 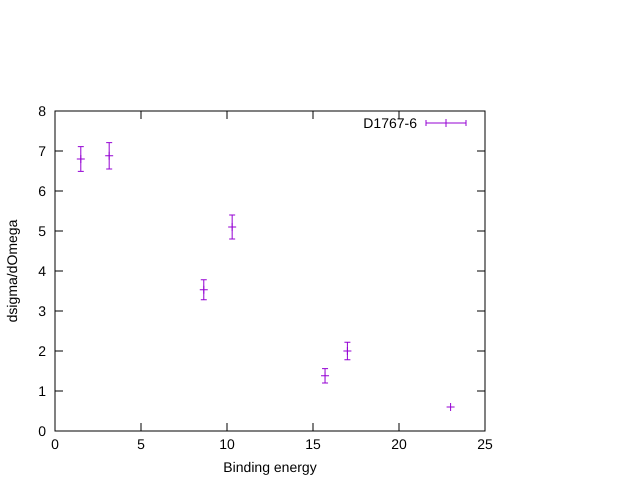 What do you see at coordinates (270, 467) in the screenshot?
I see `x-axis-title: Binding energy` at bounding box center [270, 467].